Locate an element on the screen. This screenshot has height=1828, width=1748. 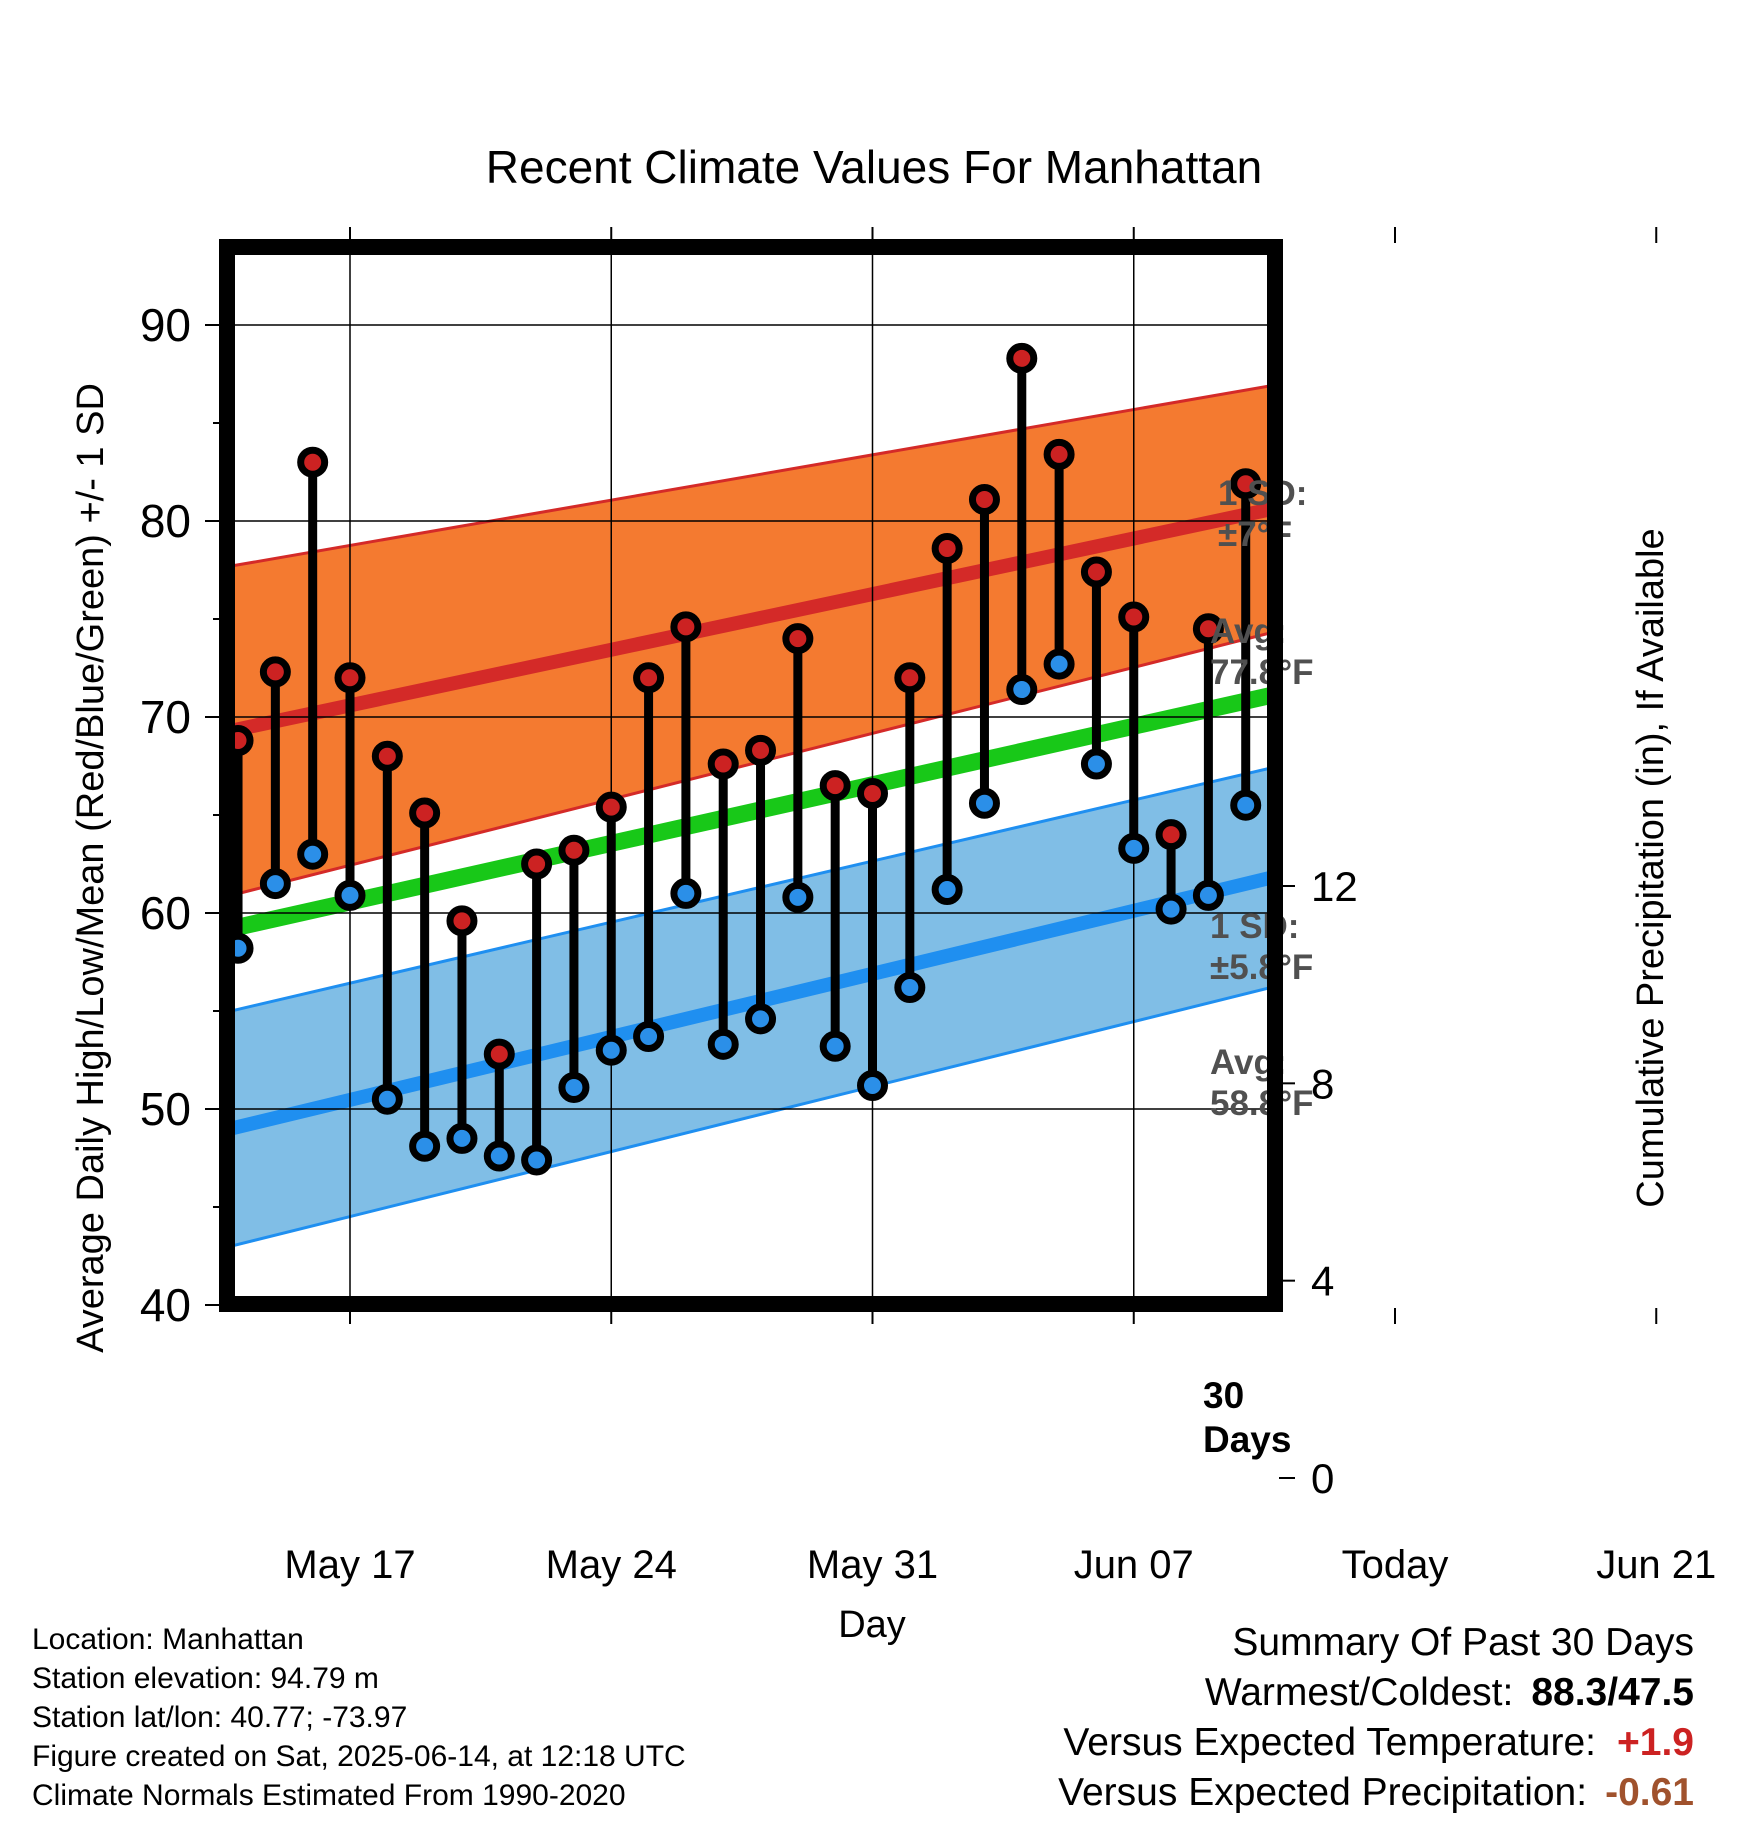
low-avg-annotation-line: 58.8°F is located at coordinates (1262, 1103).